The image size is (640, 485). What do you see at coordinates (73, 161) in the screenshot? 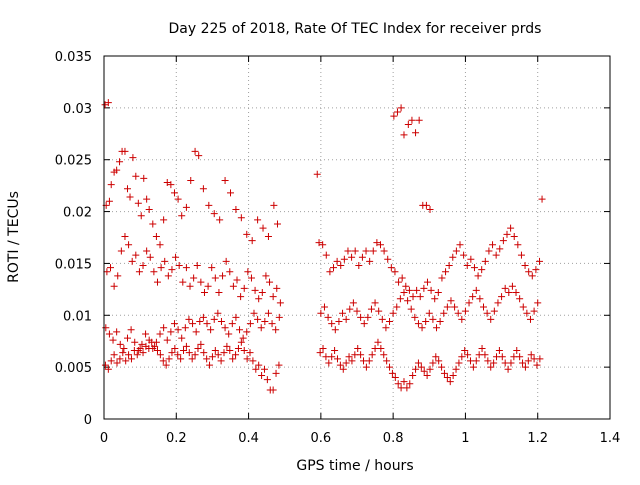
I see `y-tick-label: 0.025` at bounding box center [73, 161].